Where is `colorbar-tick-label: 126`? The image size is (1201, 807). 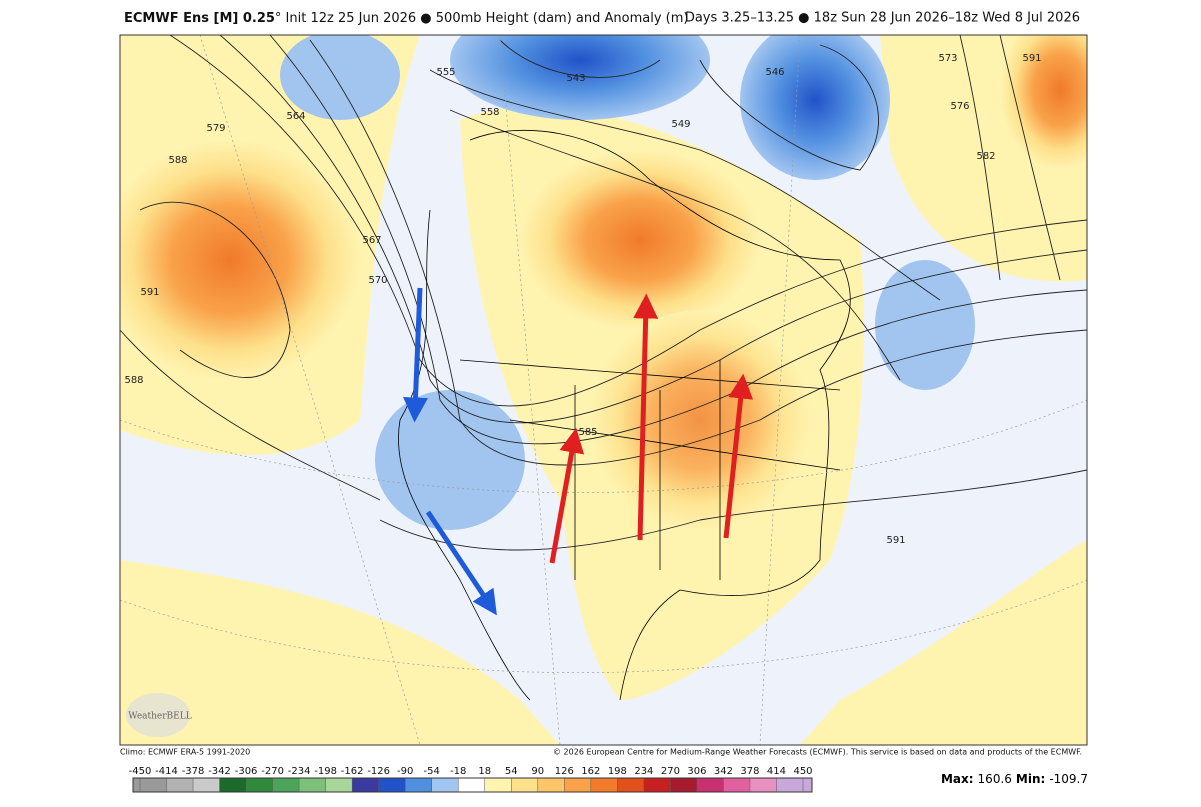
colorbar-tick-label: 126 is located at coordinates (564, 771).